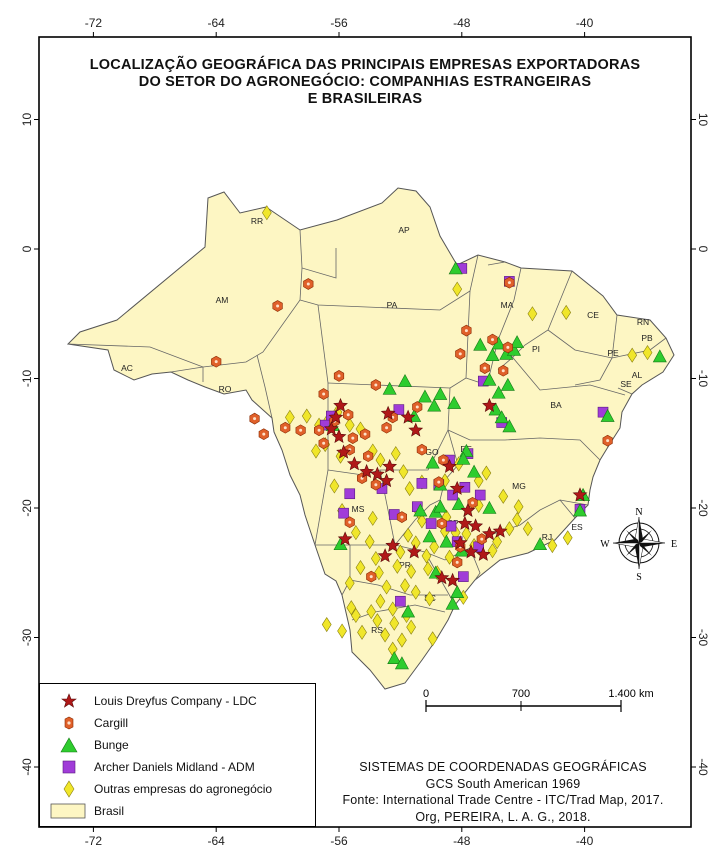 The image size is (728, 863). What do you see at coordinates (69, 767) in the screenshot?
I see `square-icon` at bounding box center [69, 767].